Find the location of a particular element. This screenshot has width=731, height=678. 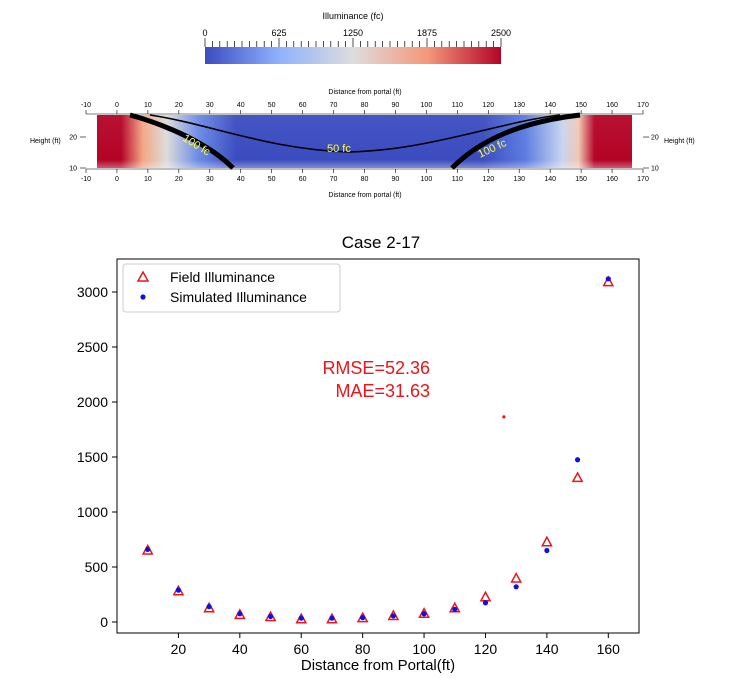

heatmap-bottom-tick-label: 120 is located at coordinates (488, 179).